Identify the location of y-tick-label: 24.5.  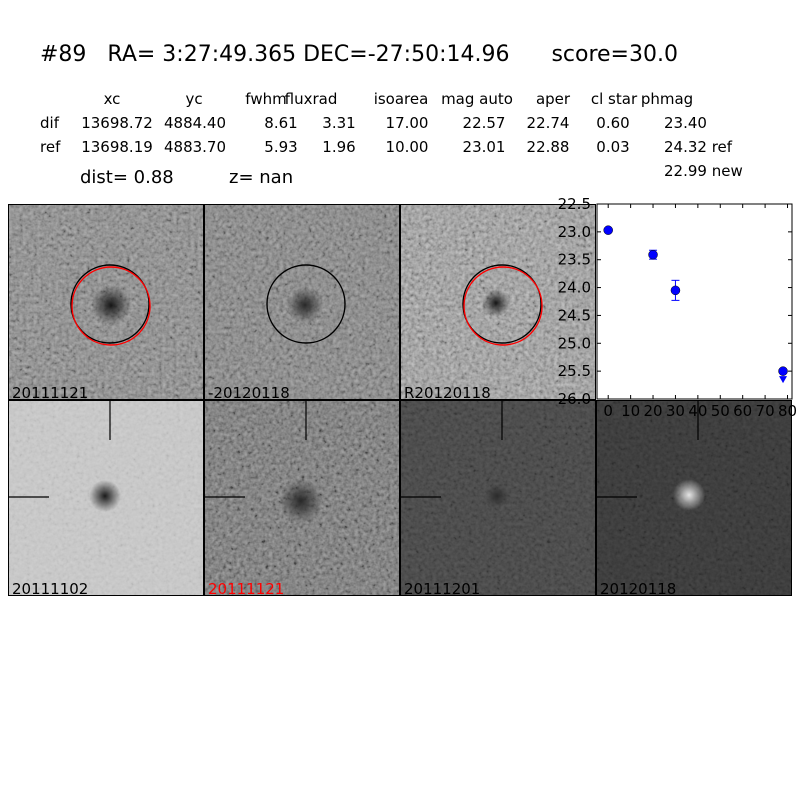
(574, 315).